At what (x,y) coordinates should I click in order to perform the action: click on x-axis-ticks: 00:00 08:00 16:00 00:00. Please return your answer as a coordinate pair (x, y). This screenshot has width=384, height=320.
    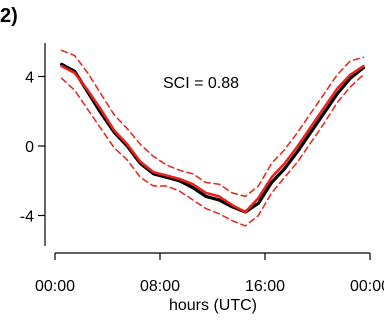
    Looking at the image, I should click on (209, 274).